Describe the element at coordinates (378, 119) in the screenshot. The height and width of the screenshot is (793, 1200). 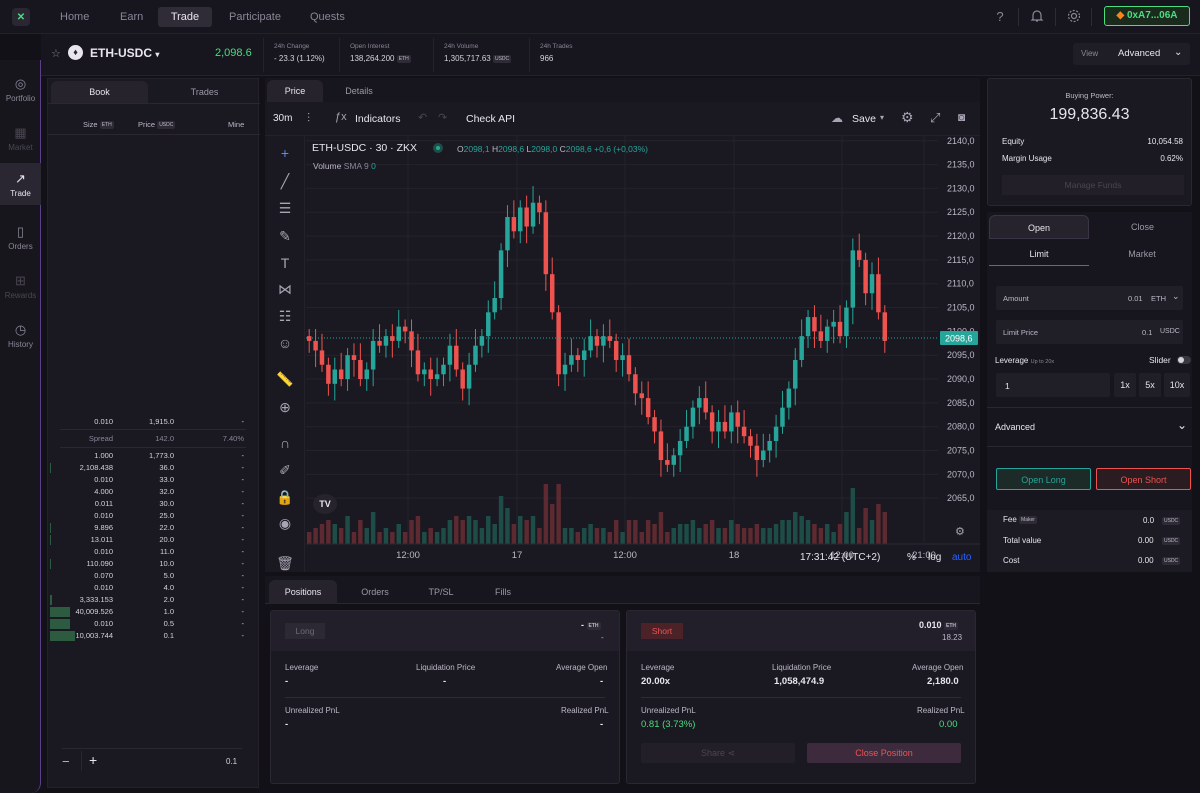
I see `indicators-button: Indicators` at that location.